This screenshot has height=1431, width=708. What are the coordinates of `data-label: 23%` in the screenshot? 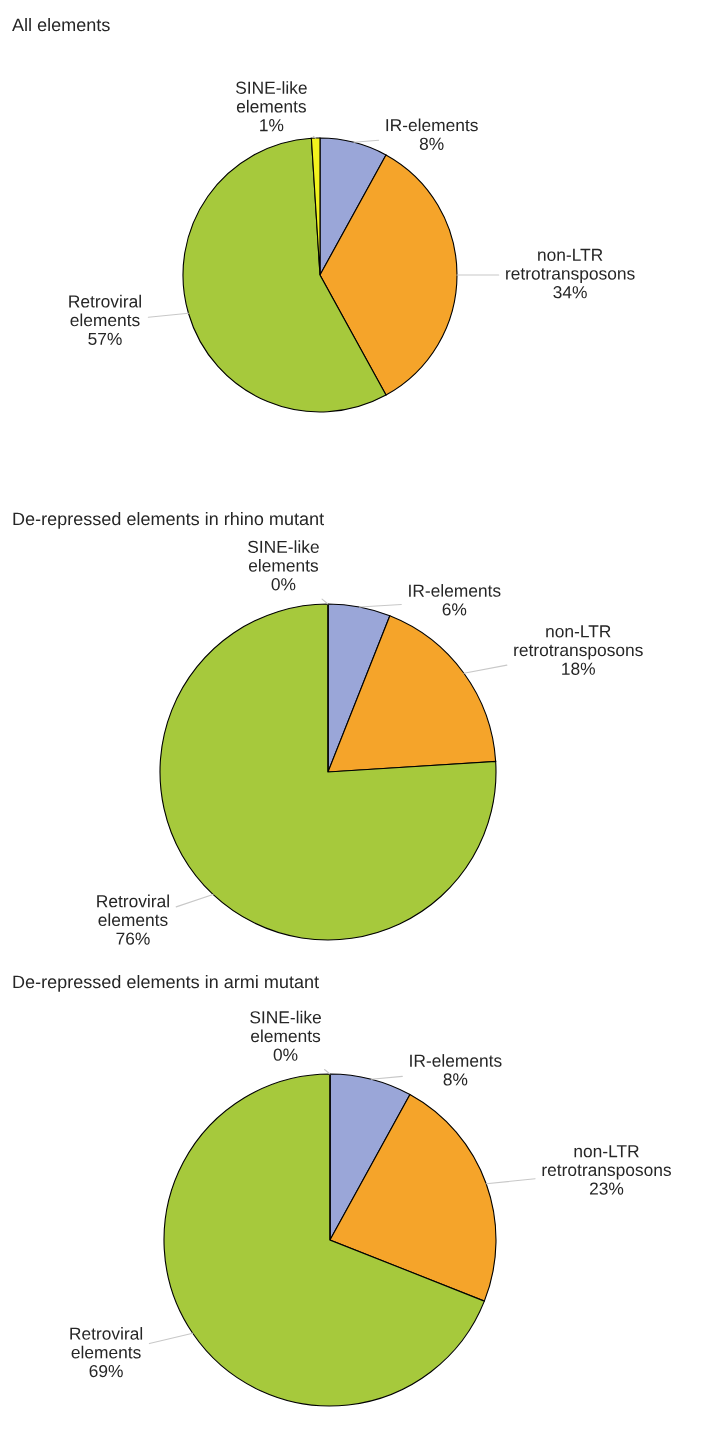 It's located at (606, 1188).